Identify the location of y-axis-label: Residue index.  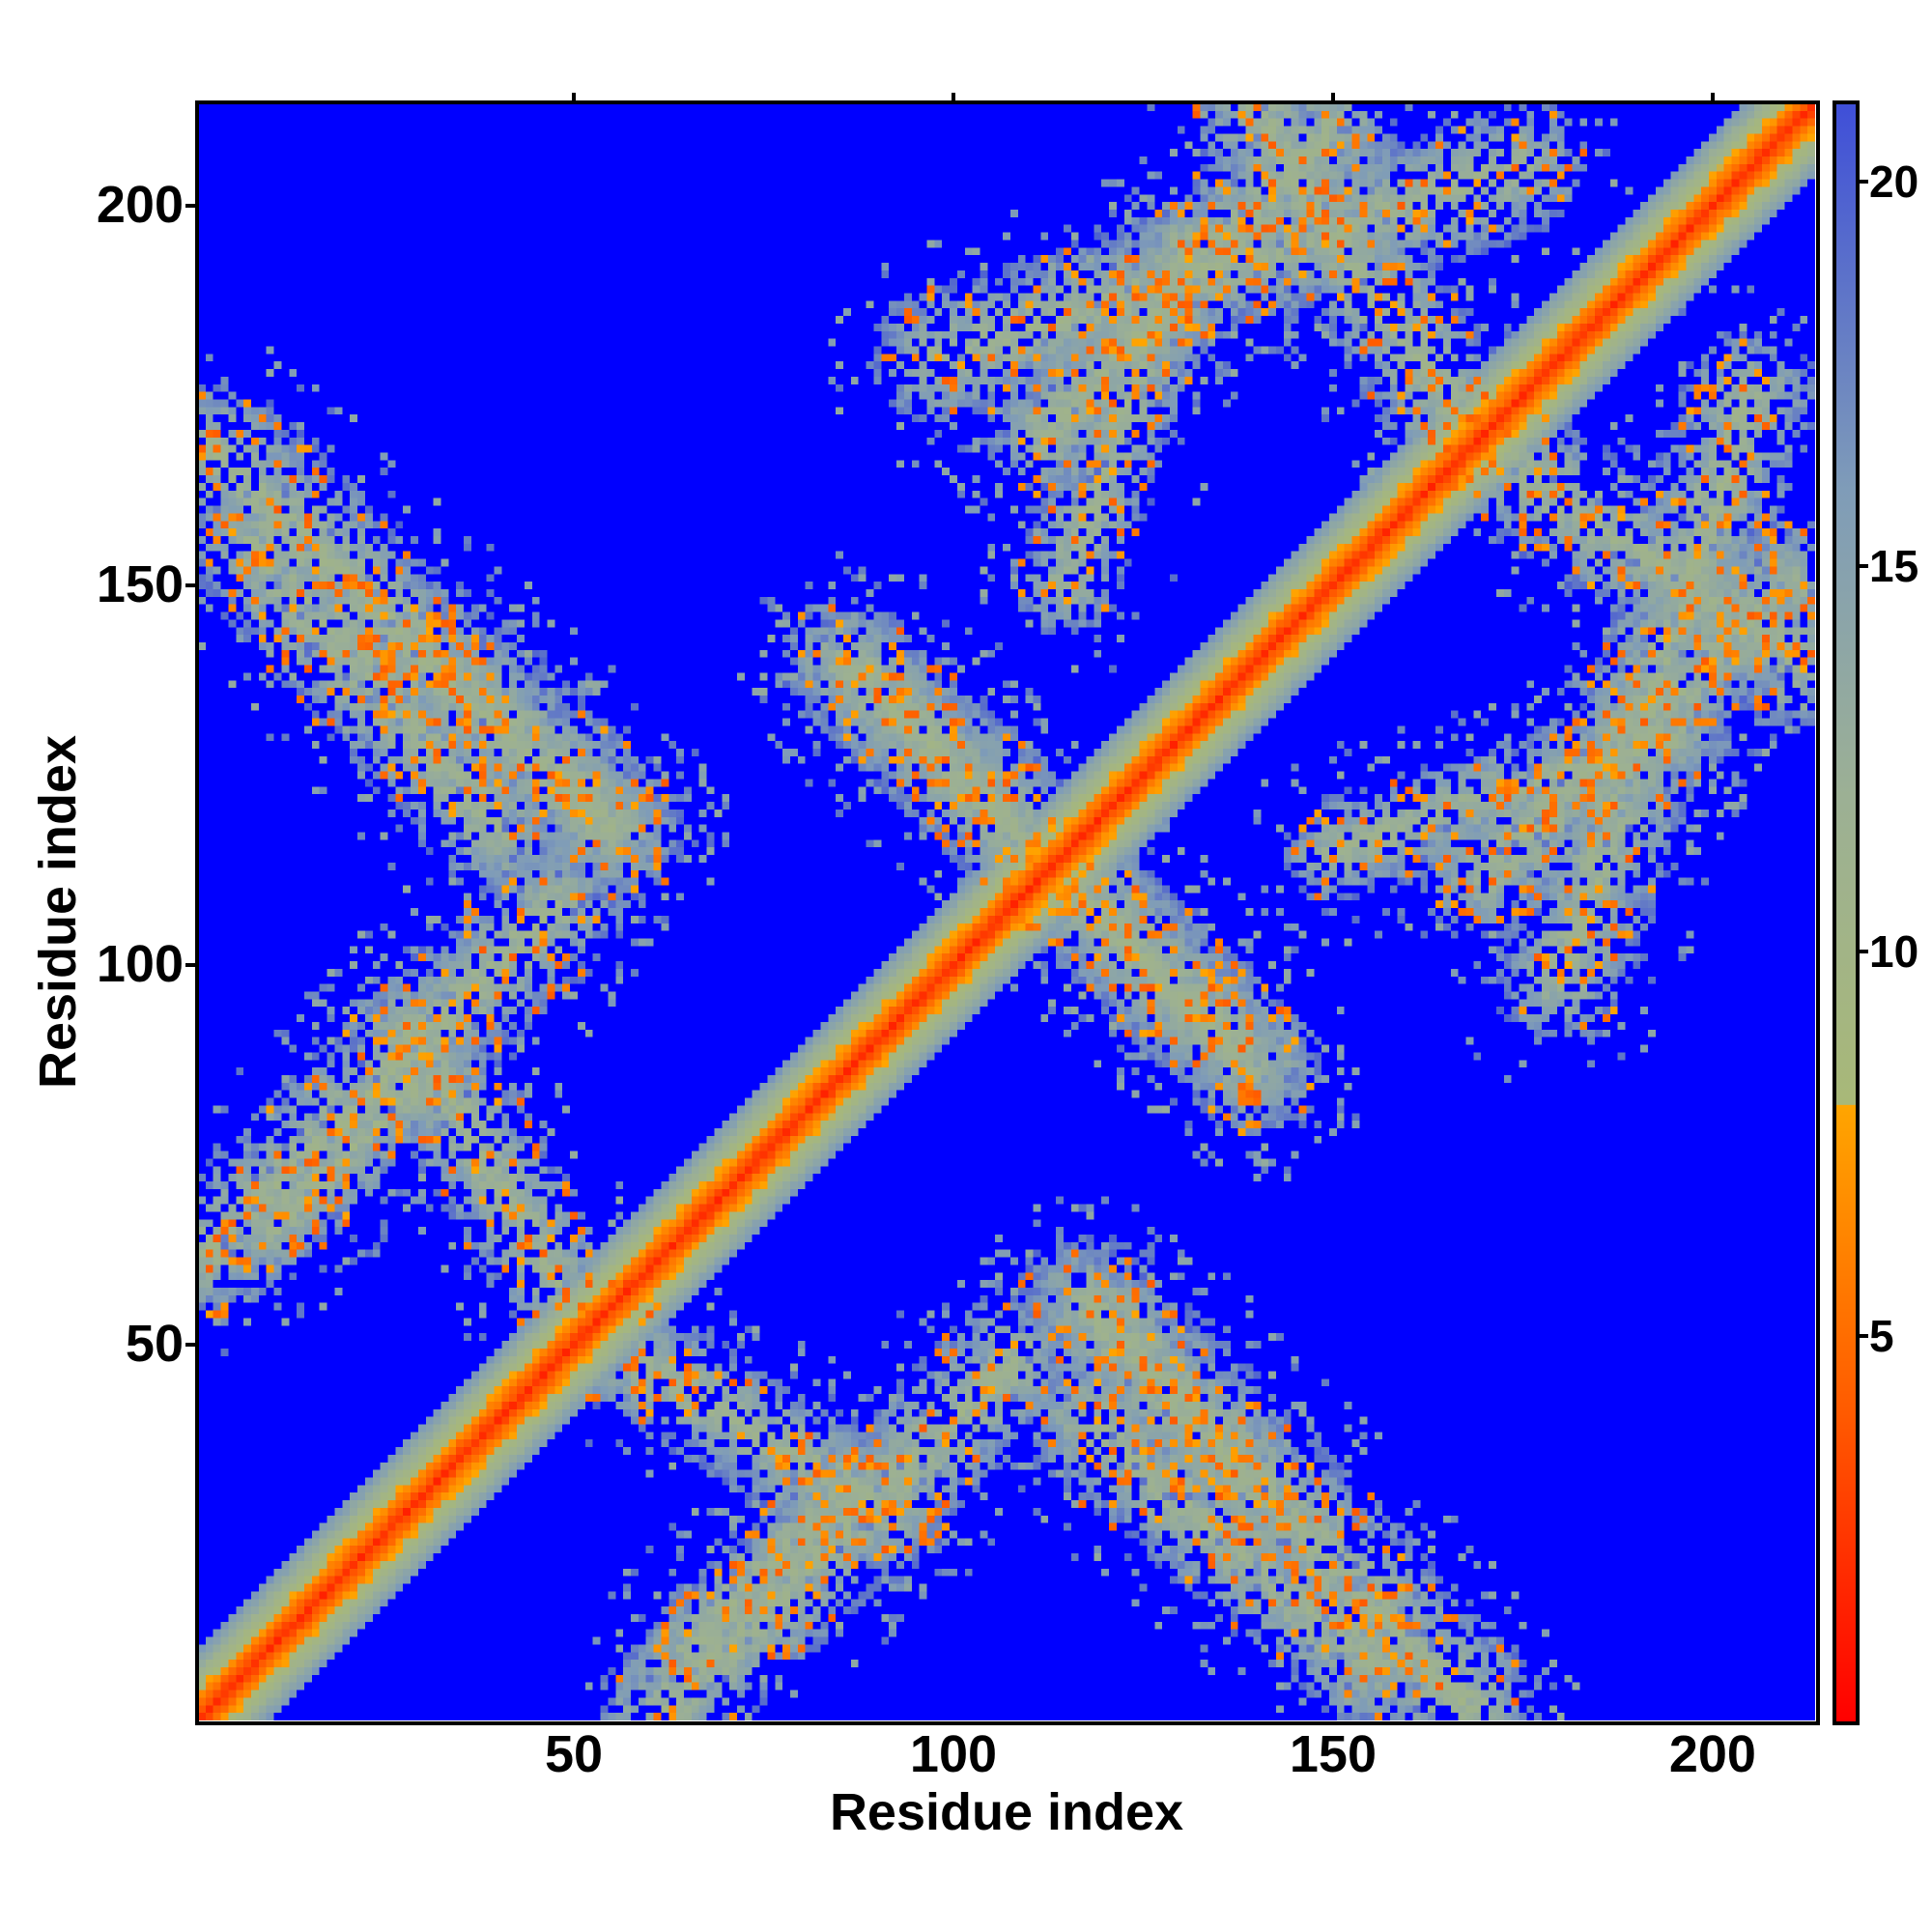
(58, 912).